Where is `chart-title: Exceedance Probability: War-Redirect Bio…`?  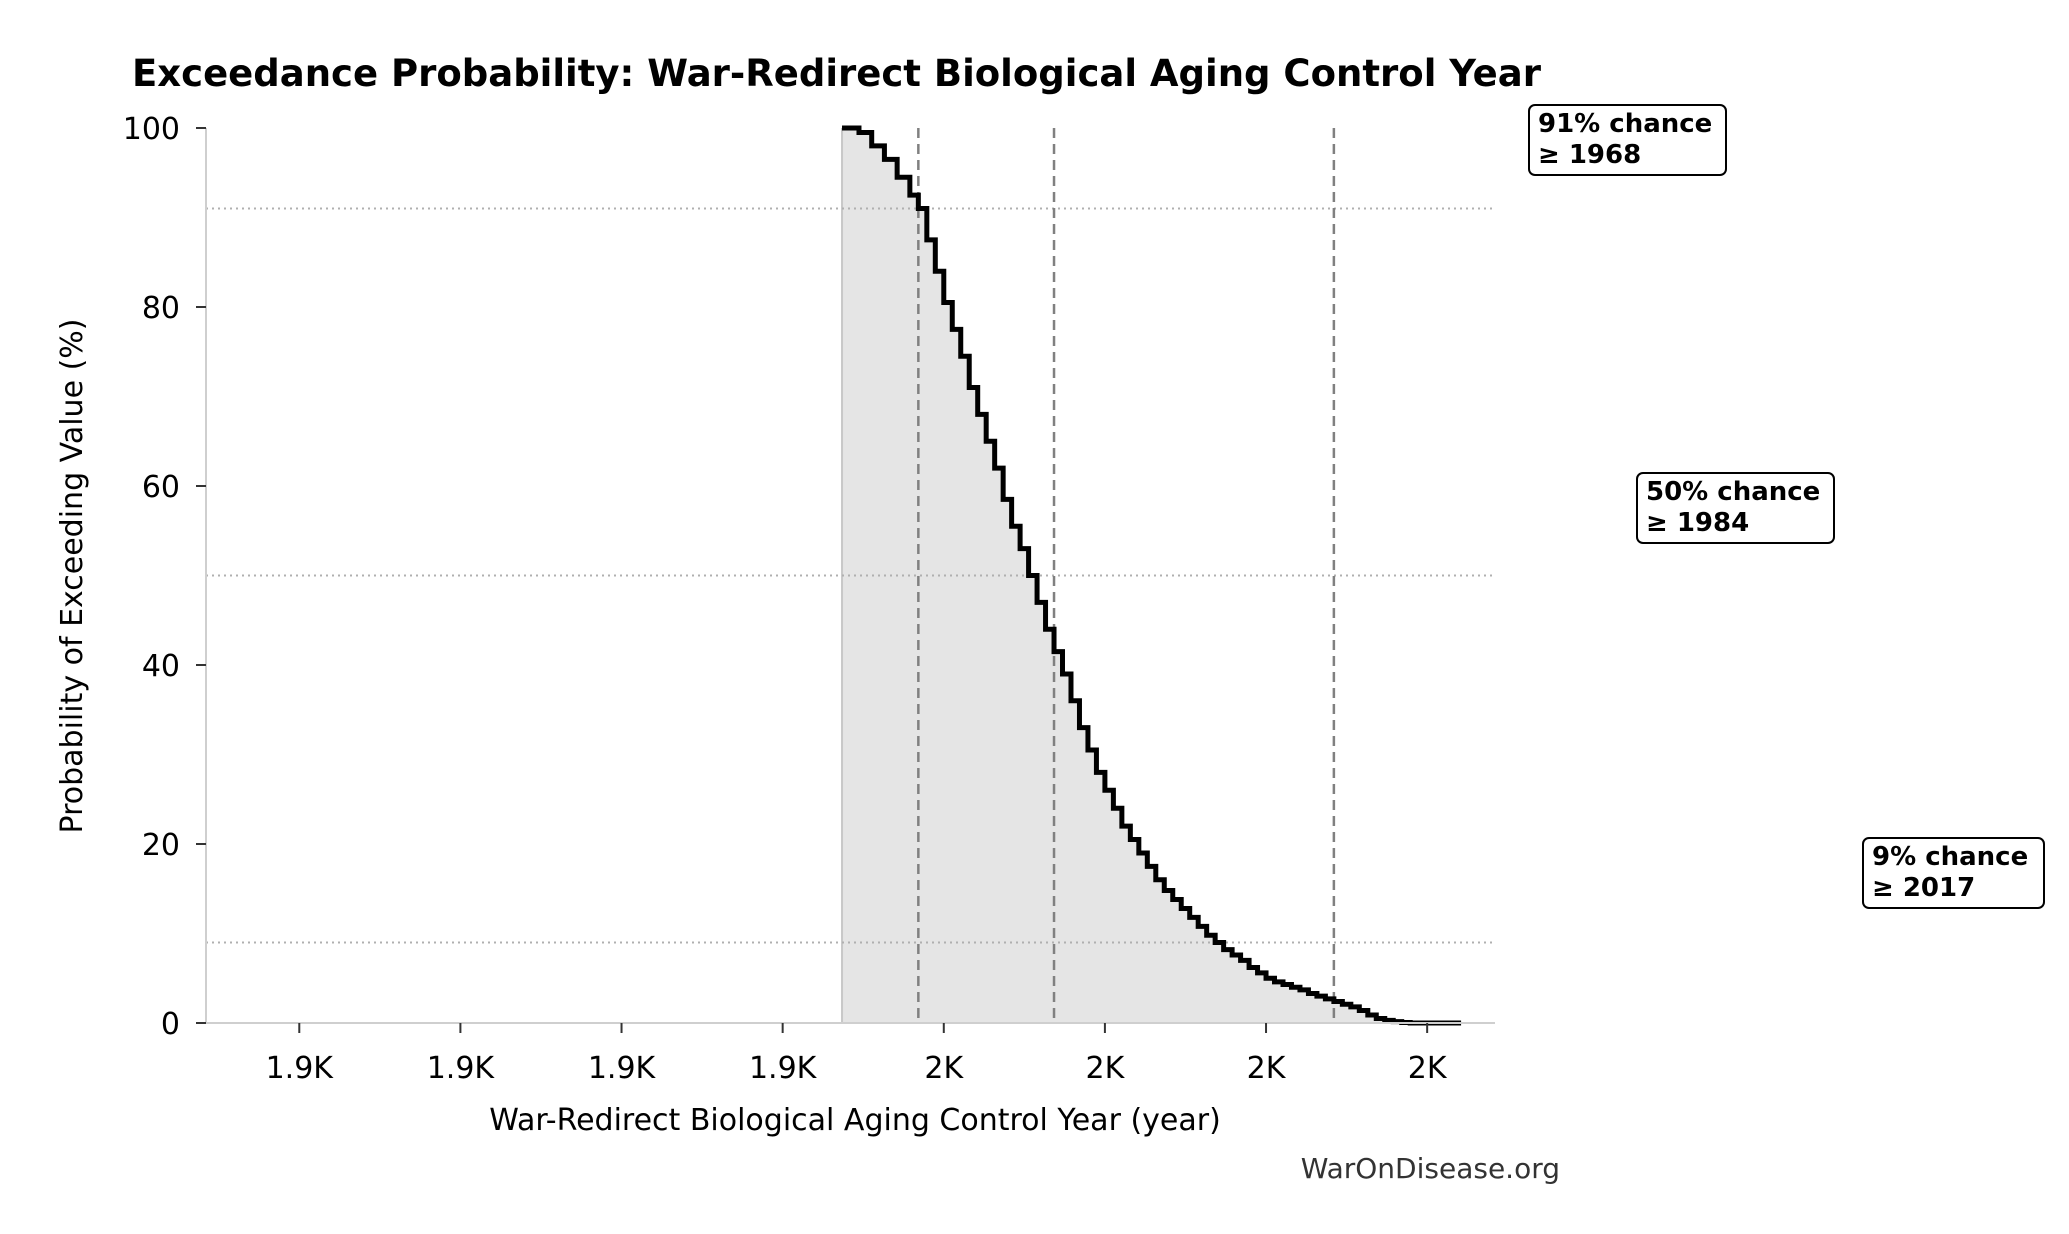 chart-title: Exceedance Probability: War-Redirect Bio… is located at coordinates (837, 73).